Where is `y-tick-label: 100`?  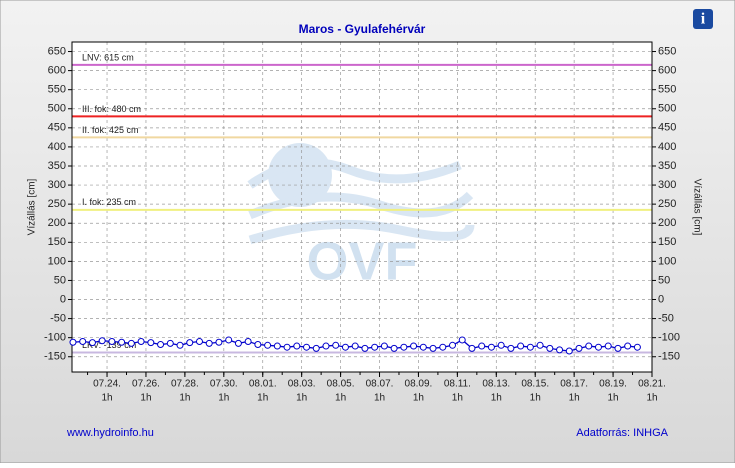 y-tick-label: 100 is located at coordinates (57, 261).